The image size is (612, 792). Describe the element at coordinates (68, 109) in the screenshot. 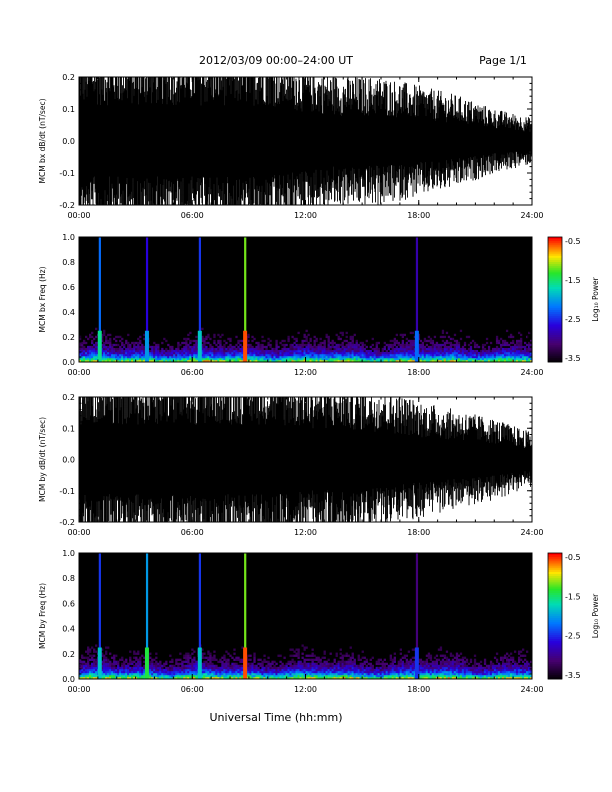

I see `y-tick-label: 0.1` at that location.